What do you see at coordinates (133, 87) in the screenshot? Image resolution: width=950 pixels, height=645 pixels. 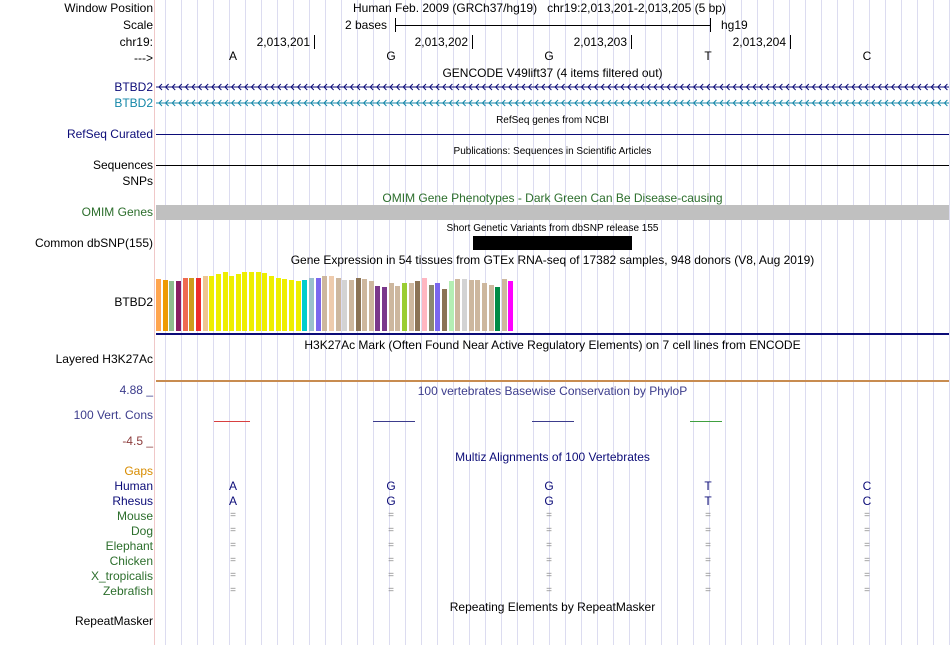 I see `gencode-item-1-label: BTBD2` at bounding box center [133, 87].